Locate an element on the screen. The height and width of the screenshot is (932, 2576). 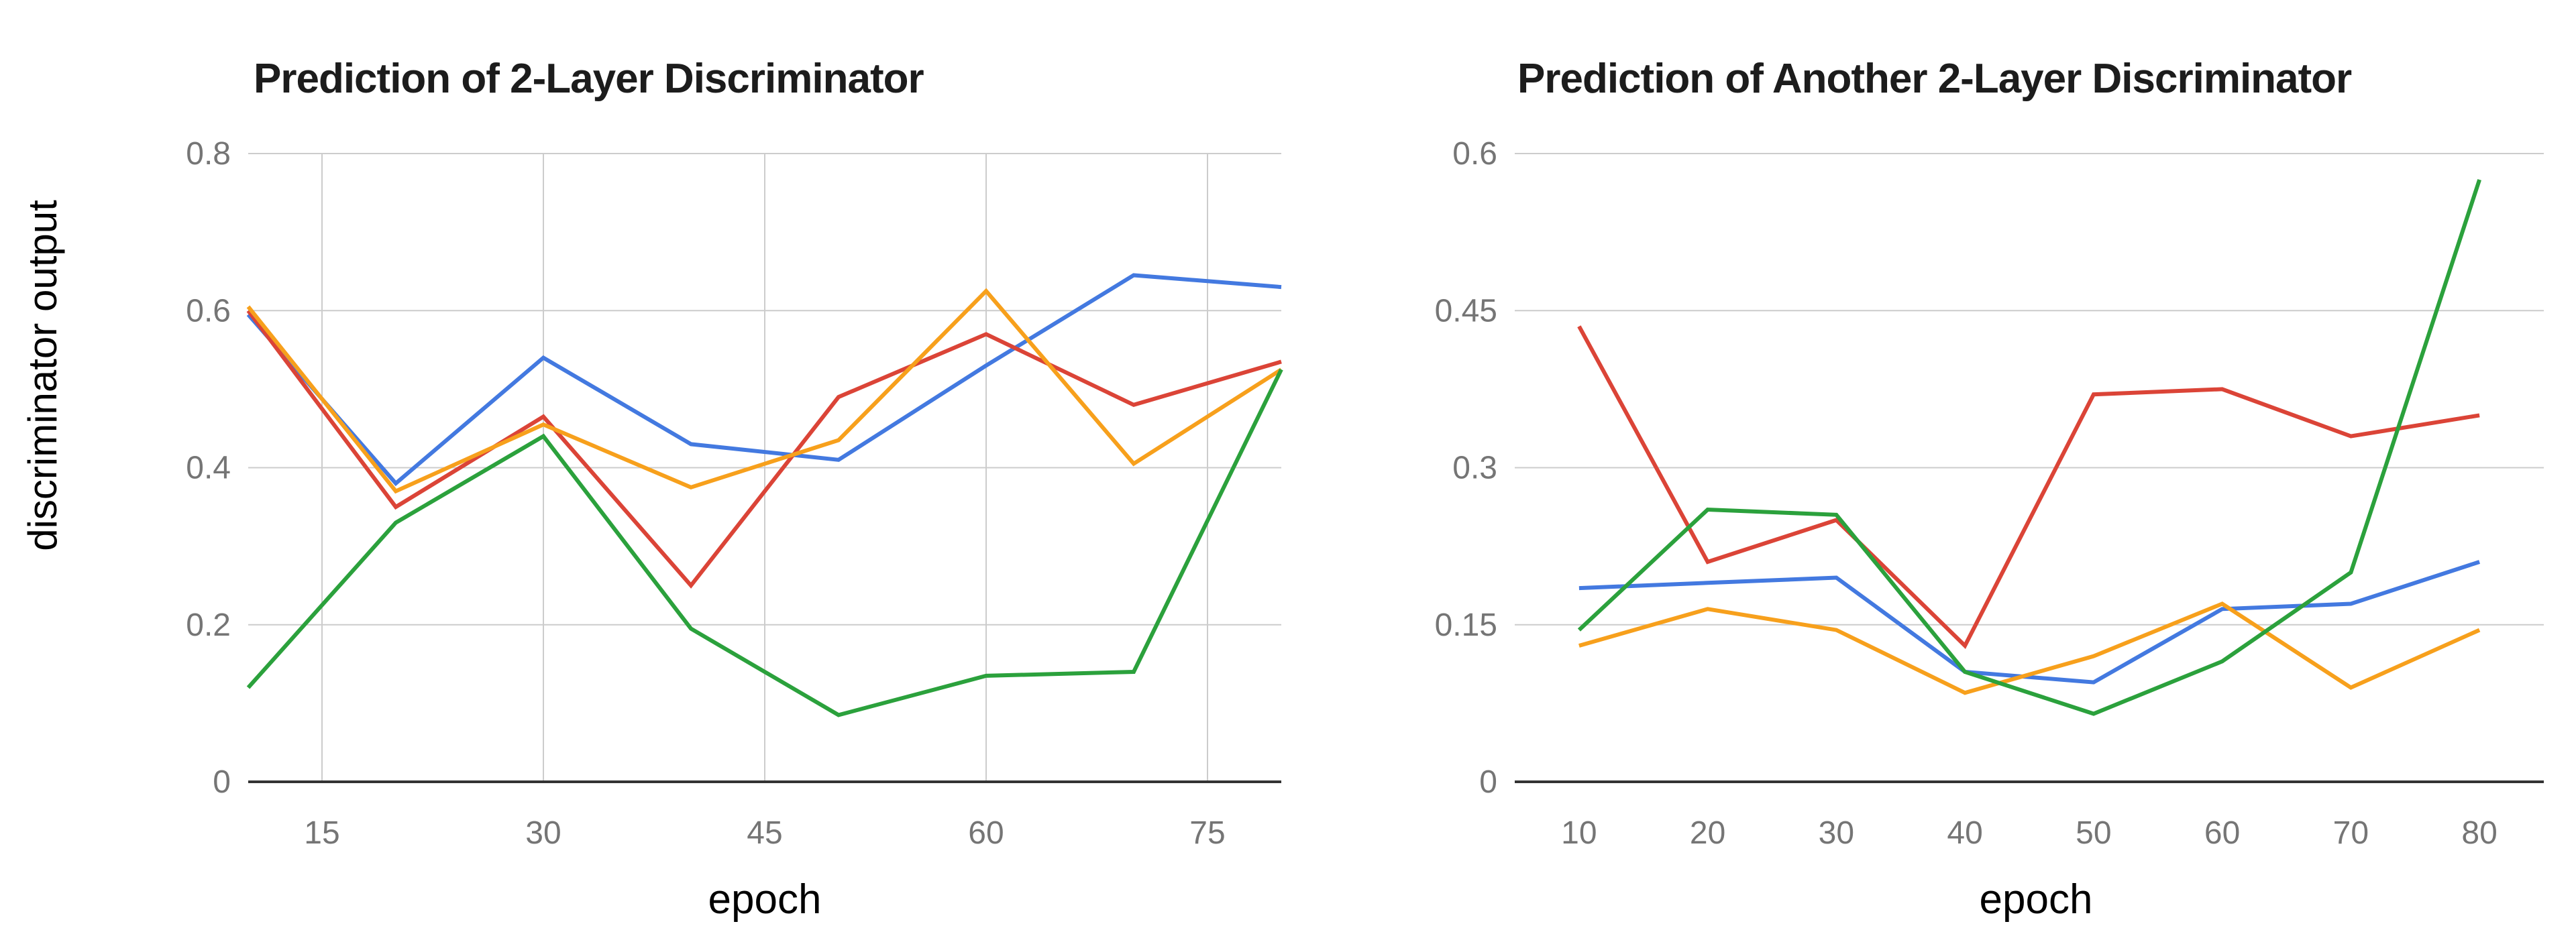
right-chart-series-orange-line is located at coordinates (2029, 648).